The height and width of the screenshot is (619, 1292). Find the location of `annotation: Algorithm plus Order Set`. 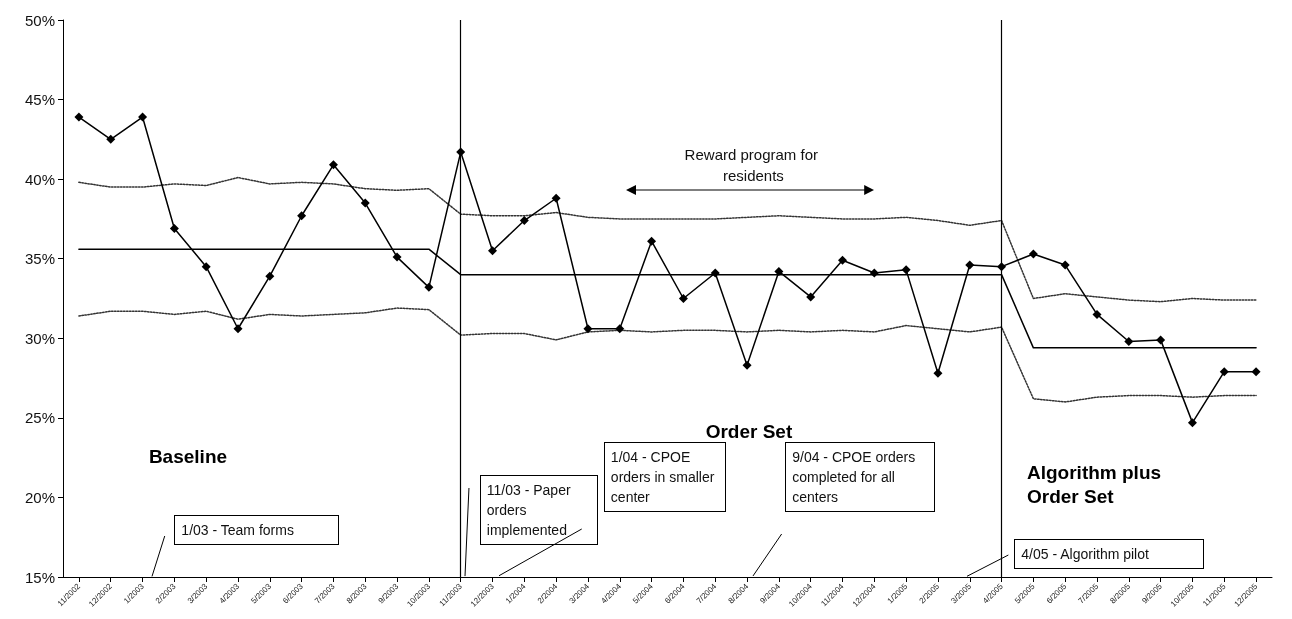

annotation: Algorithm plus Order Set is located at coordinates (1097, 485).